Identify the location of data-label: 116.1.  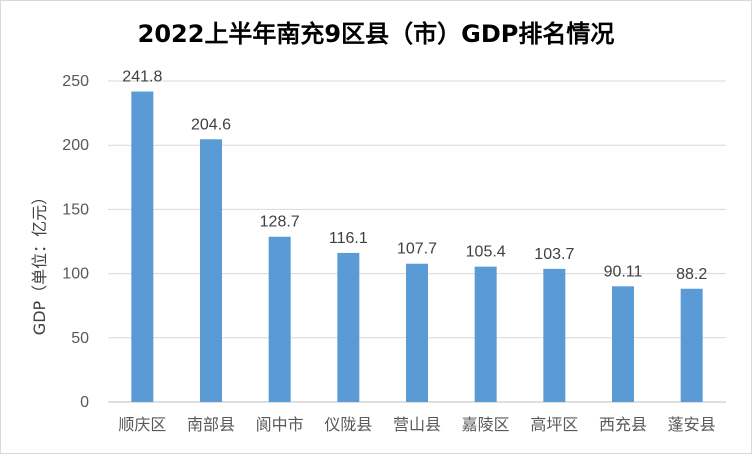
(348, 238).